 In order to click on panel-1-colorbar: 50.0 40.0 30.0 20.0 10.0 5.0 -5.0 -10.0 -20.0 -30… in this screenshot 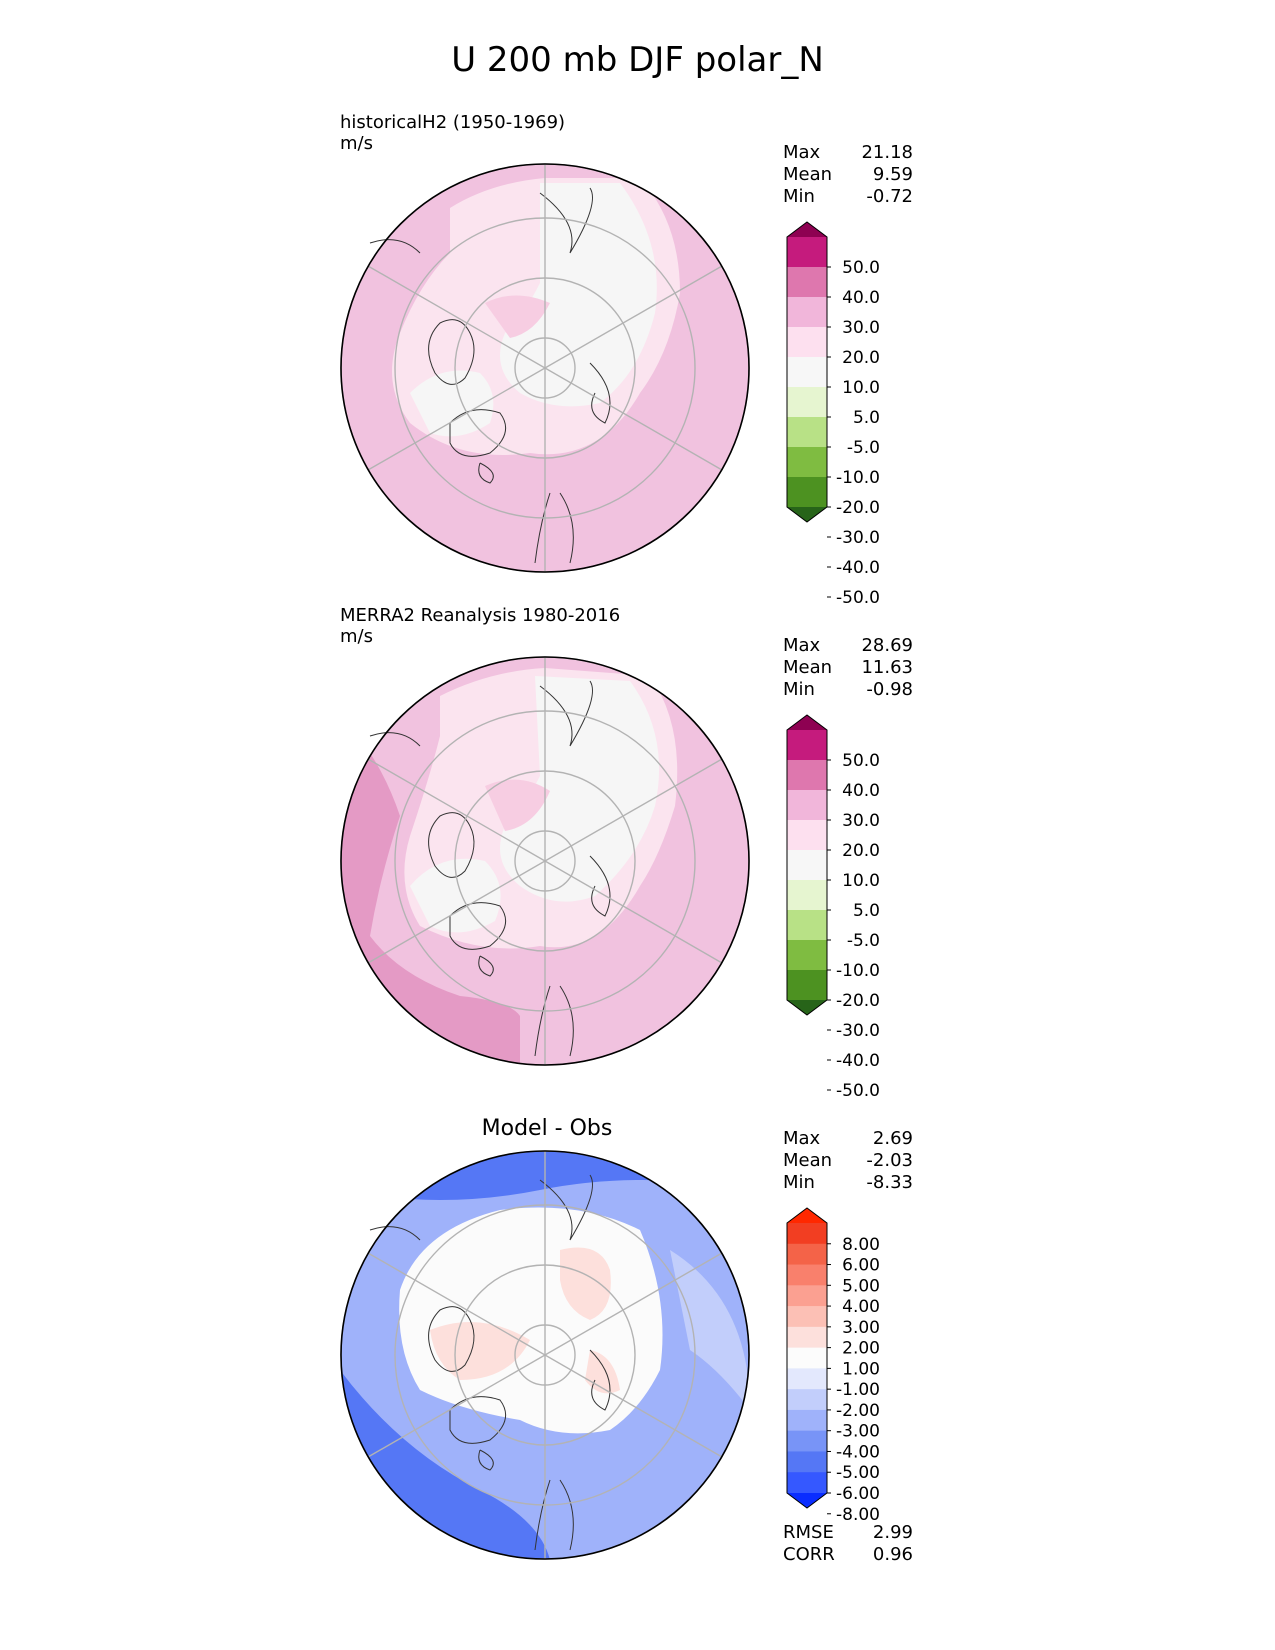, I will do `click(833, 414)`.